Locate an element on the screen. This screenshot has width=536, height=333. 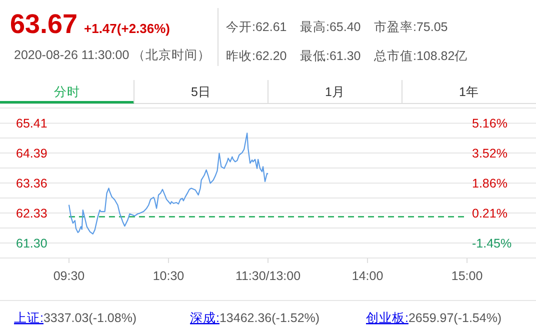
y-tick-label: 61.30 is located at coordinates (32, 243).